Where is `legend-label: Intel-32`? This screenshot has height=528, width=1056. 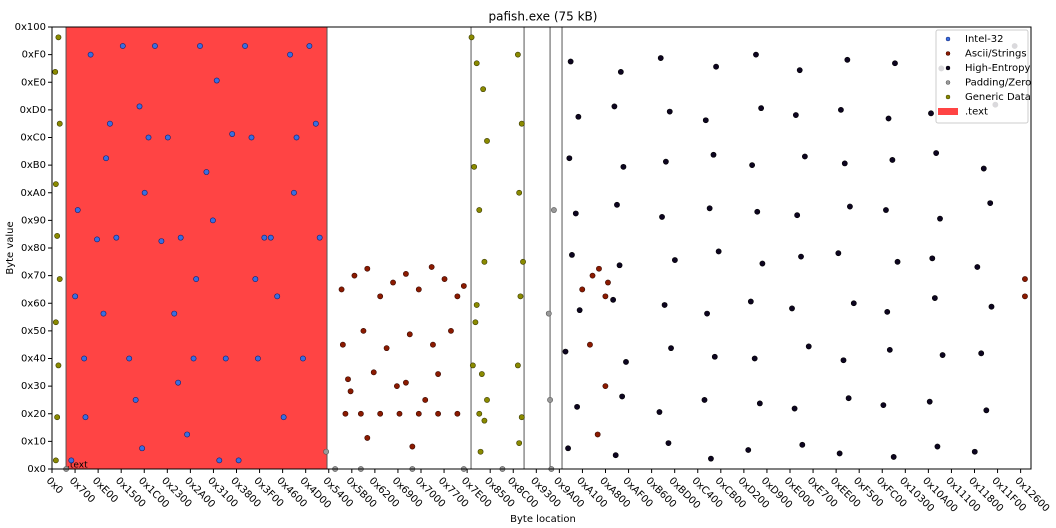
legend-label: Intel-32 is located at coordinates (984, 39).